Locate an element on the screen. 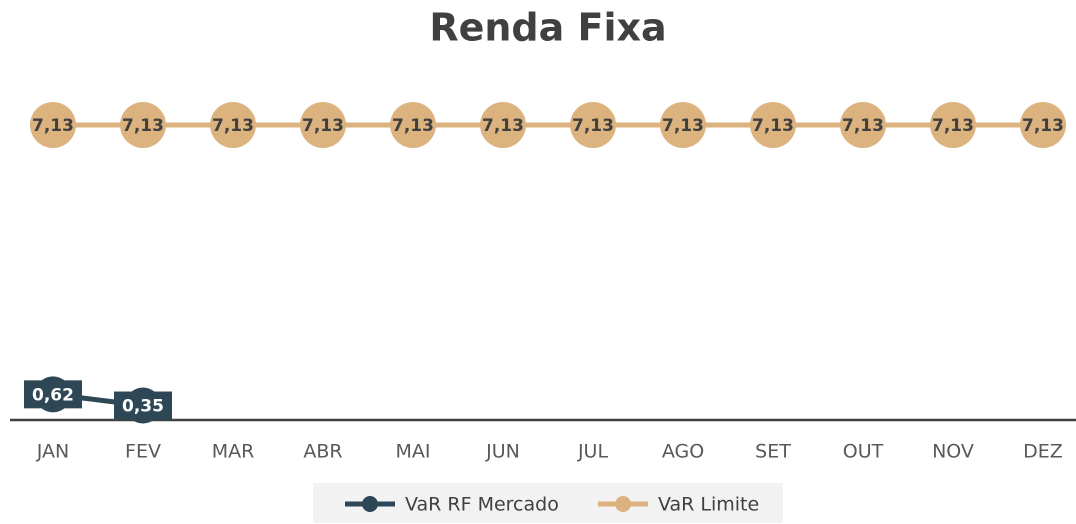  legend-label: VaR Limite is located at coordinates (708, 505).